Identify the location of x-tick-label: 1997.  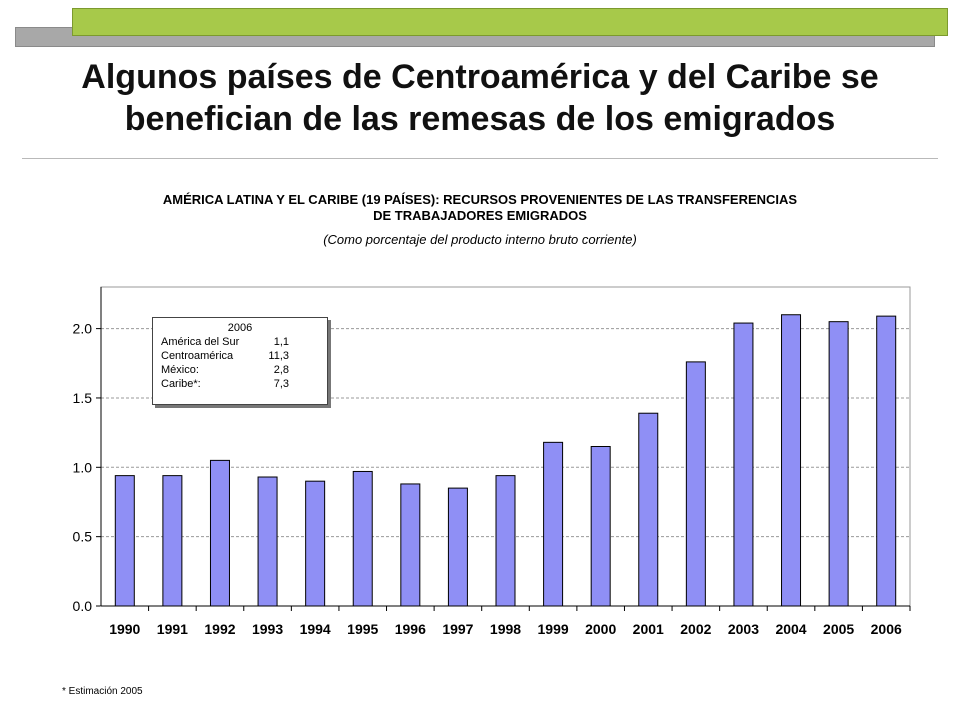
(457, 629).